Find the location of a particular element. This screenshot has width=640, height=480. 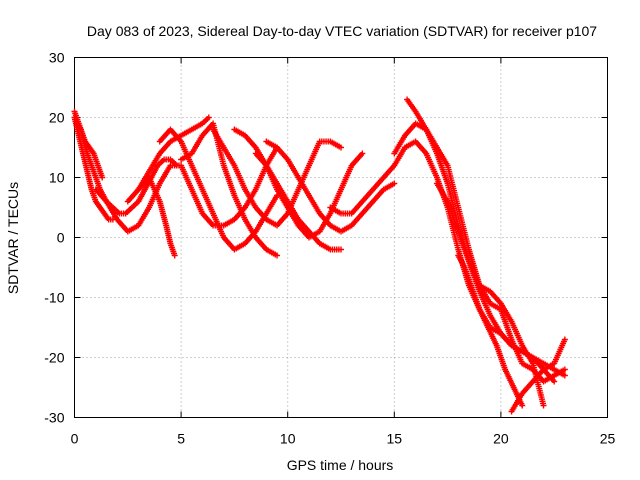

x-axis-label: GPS time / hours is located at coordinates (340, 465).